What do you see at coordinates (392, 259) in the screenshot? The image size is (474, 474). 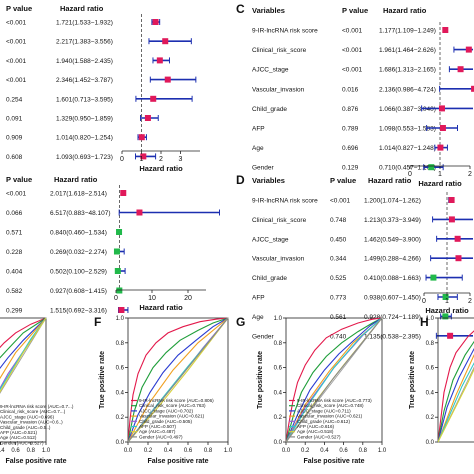 I see `forest-3-row-hr-text: 1.499(0.288−4.266)` at bounding box center [392, 259].